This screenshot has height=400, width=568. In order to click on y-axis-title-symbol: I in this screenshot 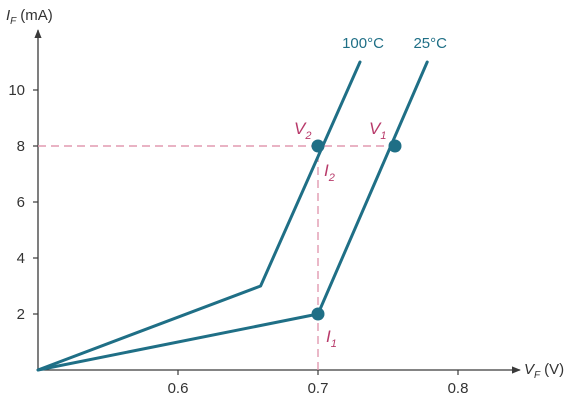, I will do `click(8, 15)`.